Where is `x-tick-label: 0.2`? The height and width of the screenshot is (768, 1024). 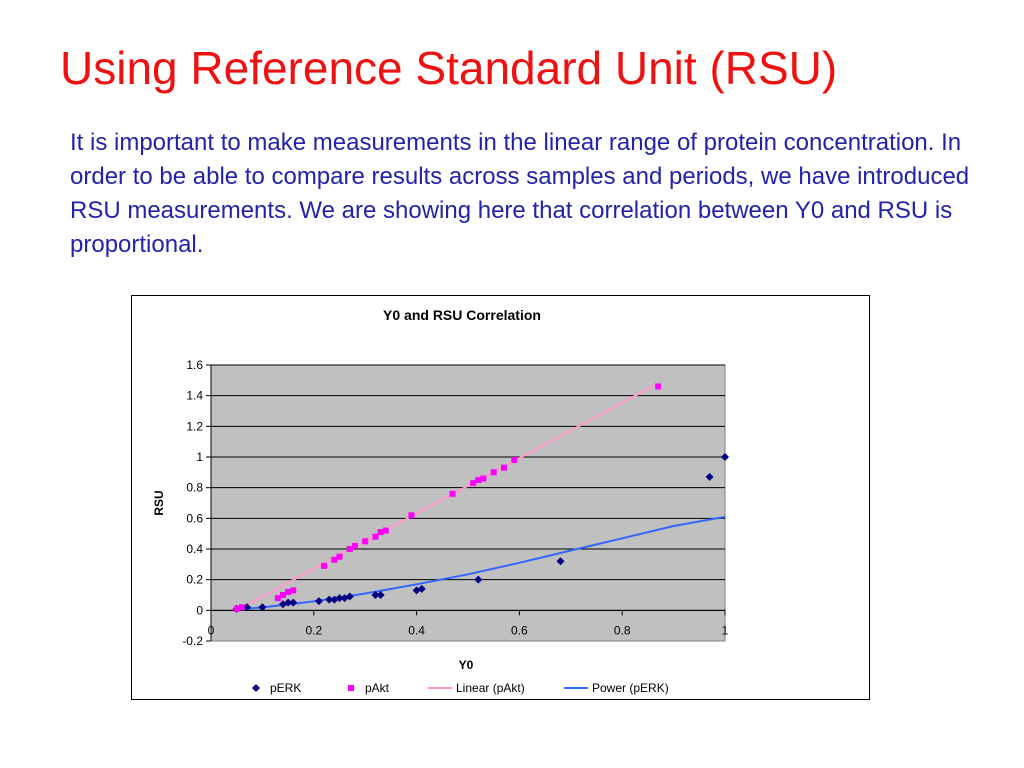
x-tick-label: 0.2 is located at coordinates (313, 630).